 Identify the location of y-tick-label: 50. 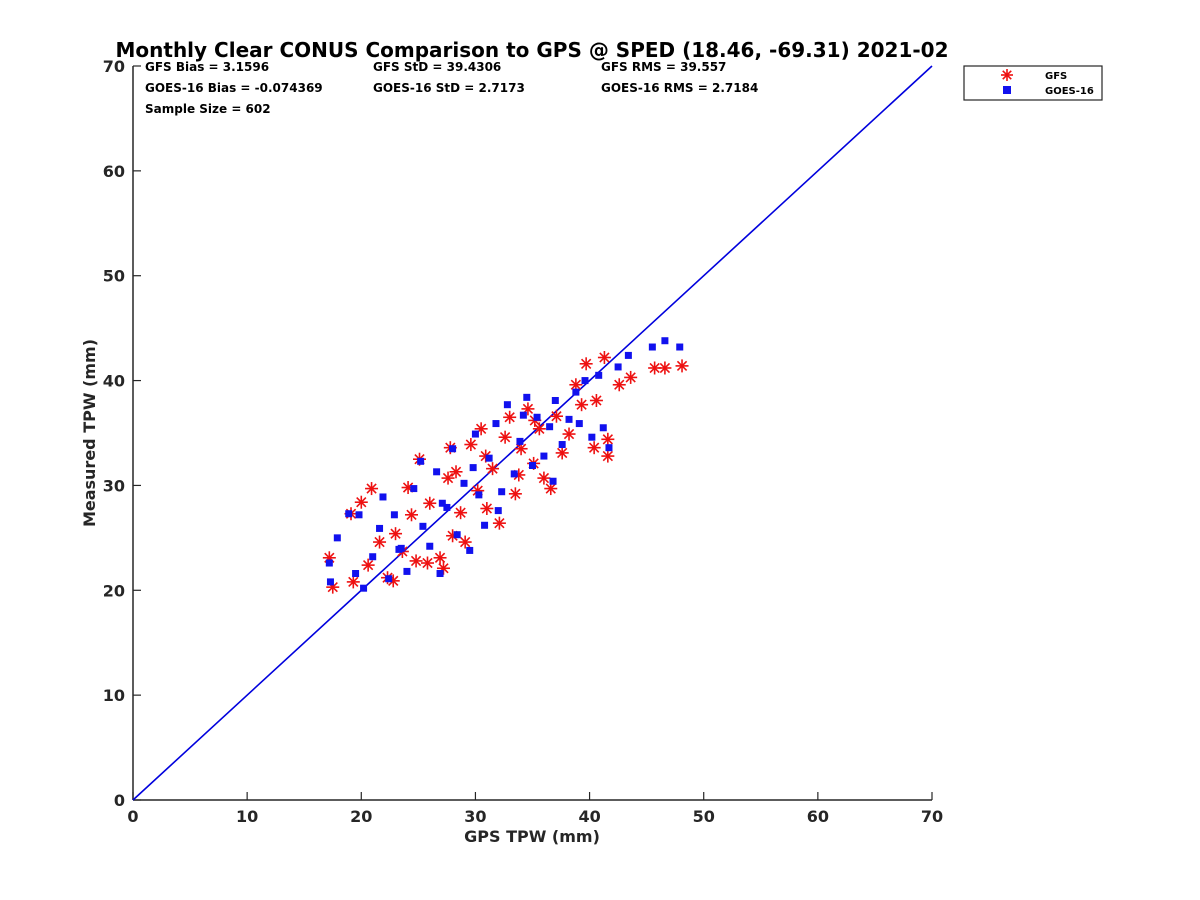
(114, 276).